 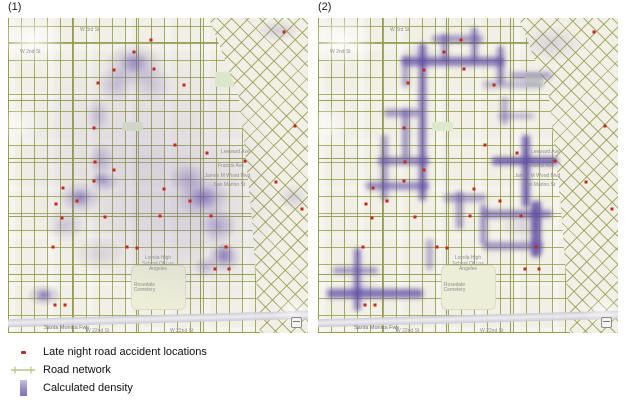 I want to click on legend-marker-cell, so click(x=23, y=388).